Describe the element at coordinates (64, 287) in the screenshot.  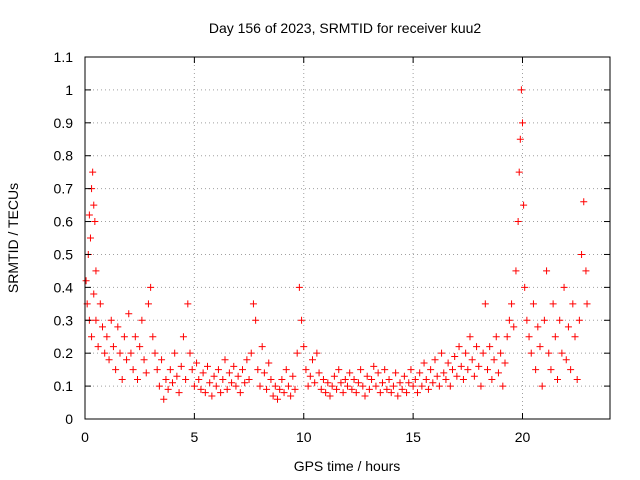
I see `y-tick-label: 0.4` at that location.